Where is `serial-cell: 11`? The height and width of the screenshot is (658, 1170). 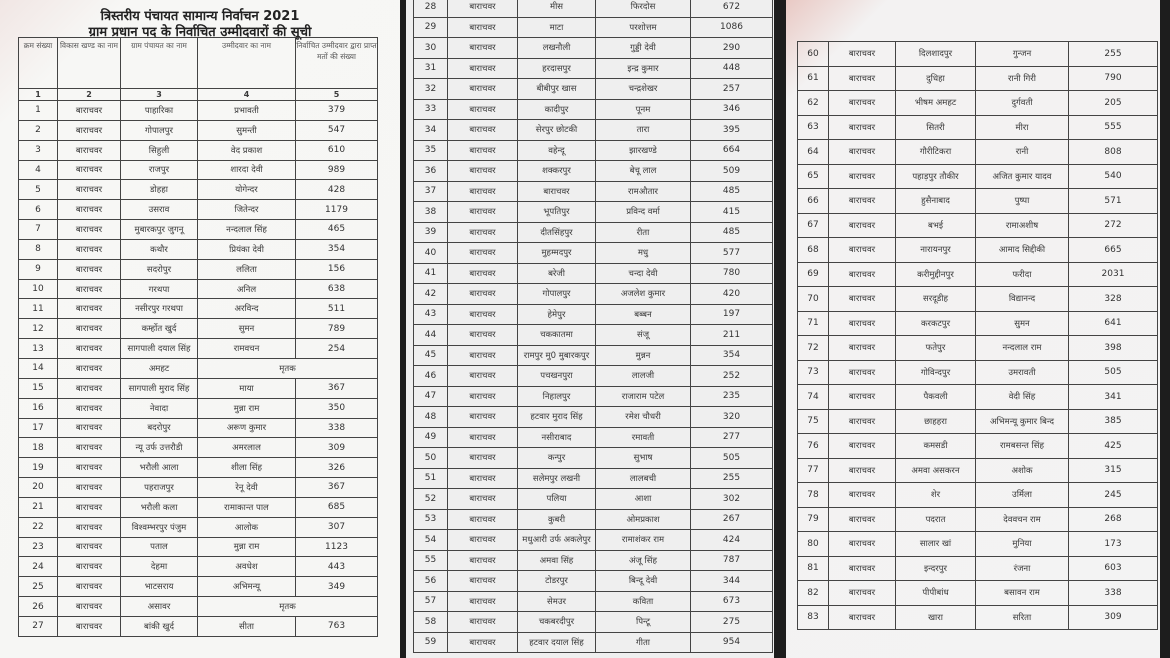 serial-cell: 11 is located at coordinates (38, 309).